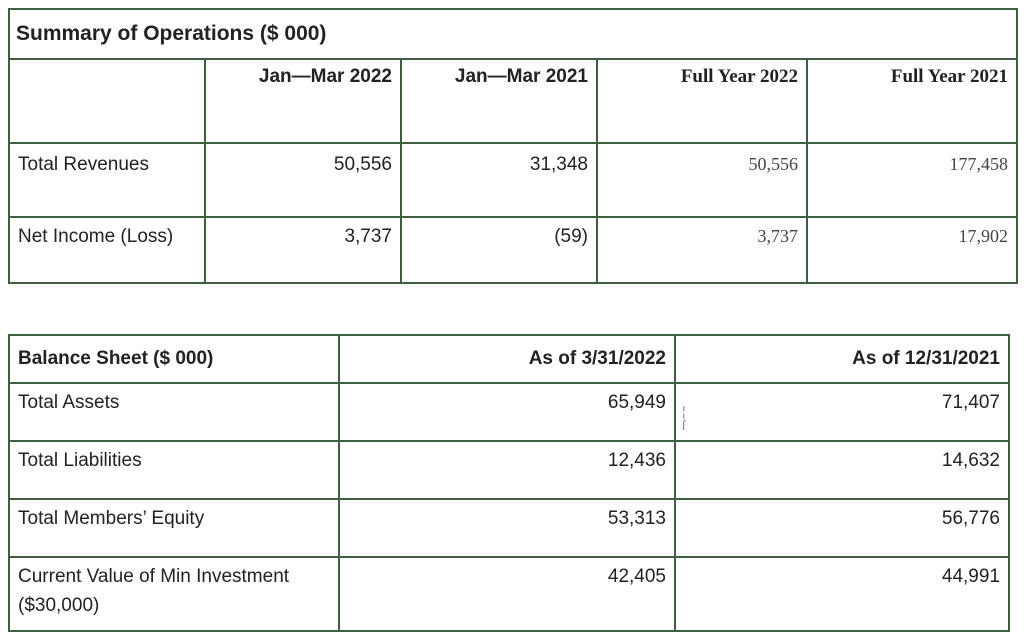  What do you see at coordinates (499, 250) in the screenshot?
I see `table-cell: (59)` at bounding box center [499, 250].